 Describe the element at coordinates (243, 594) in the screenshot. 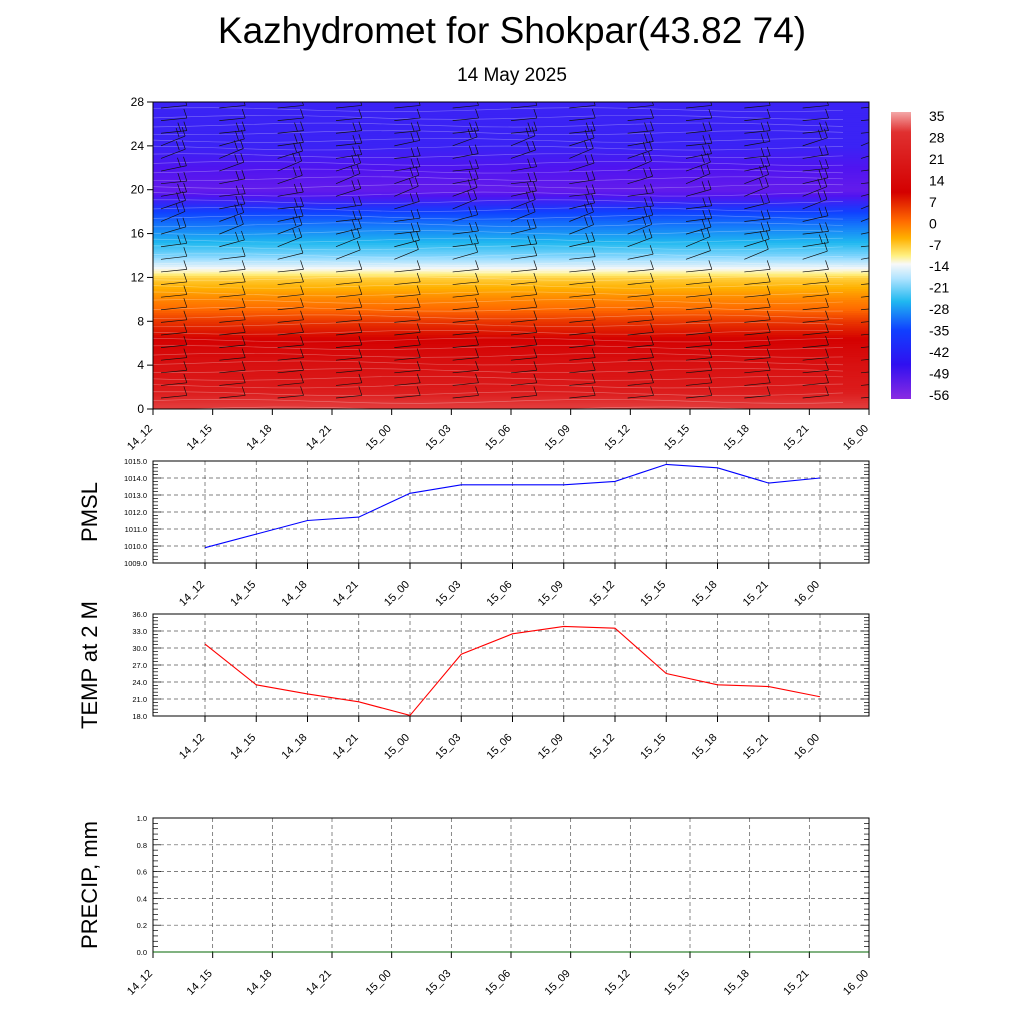

I see `pmsl-x-tick-label: 14_15` at that location.